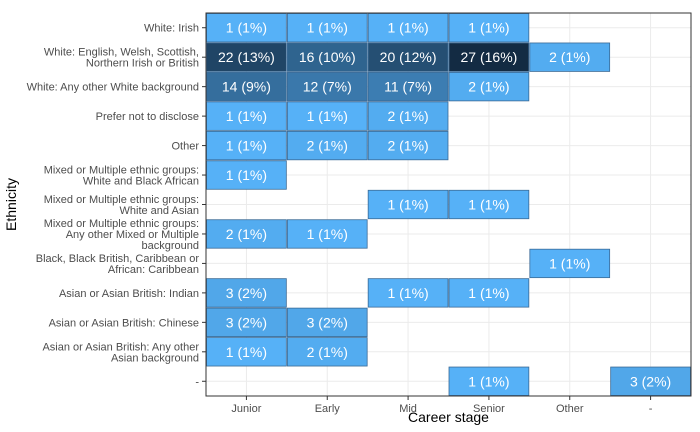 This screenshot has width=700, height=432. Describe the element at coordinates (408, 409) in the screenshot. I see `x-tick-label: Mid` at that location.